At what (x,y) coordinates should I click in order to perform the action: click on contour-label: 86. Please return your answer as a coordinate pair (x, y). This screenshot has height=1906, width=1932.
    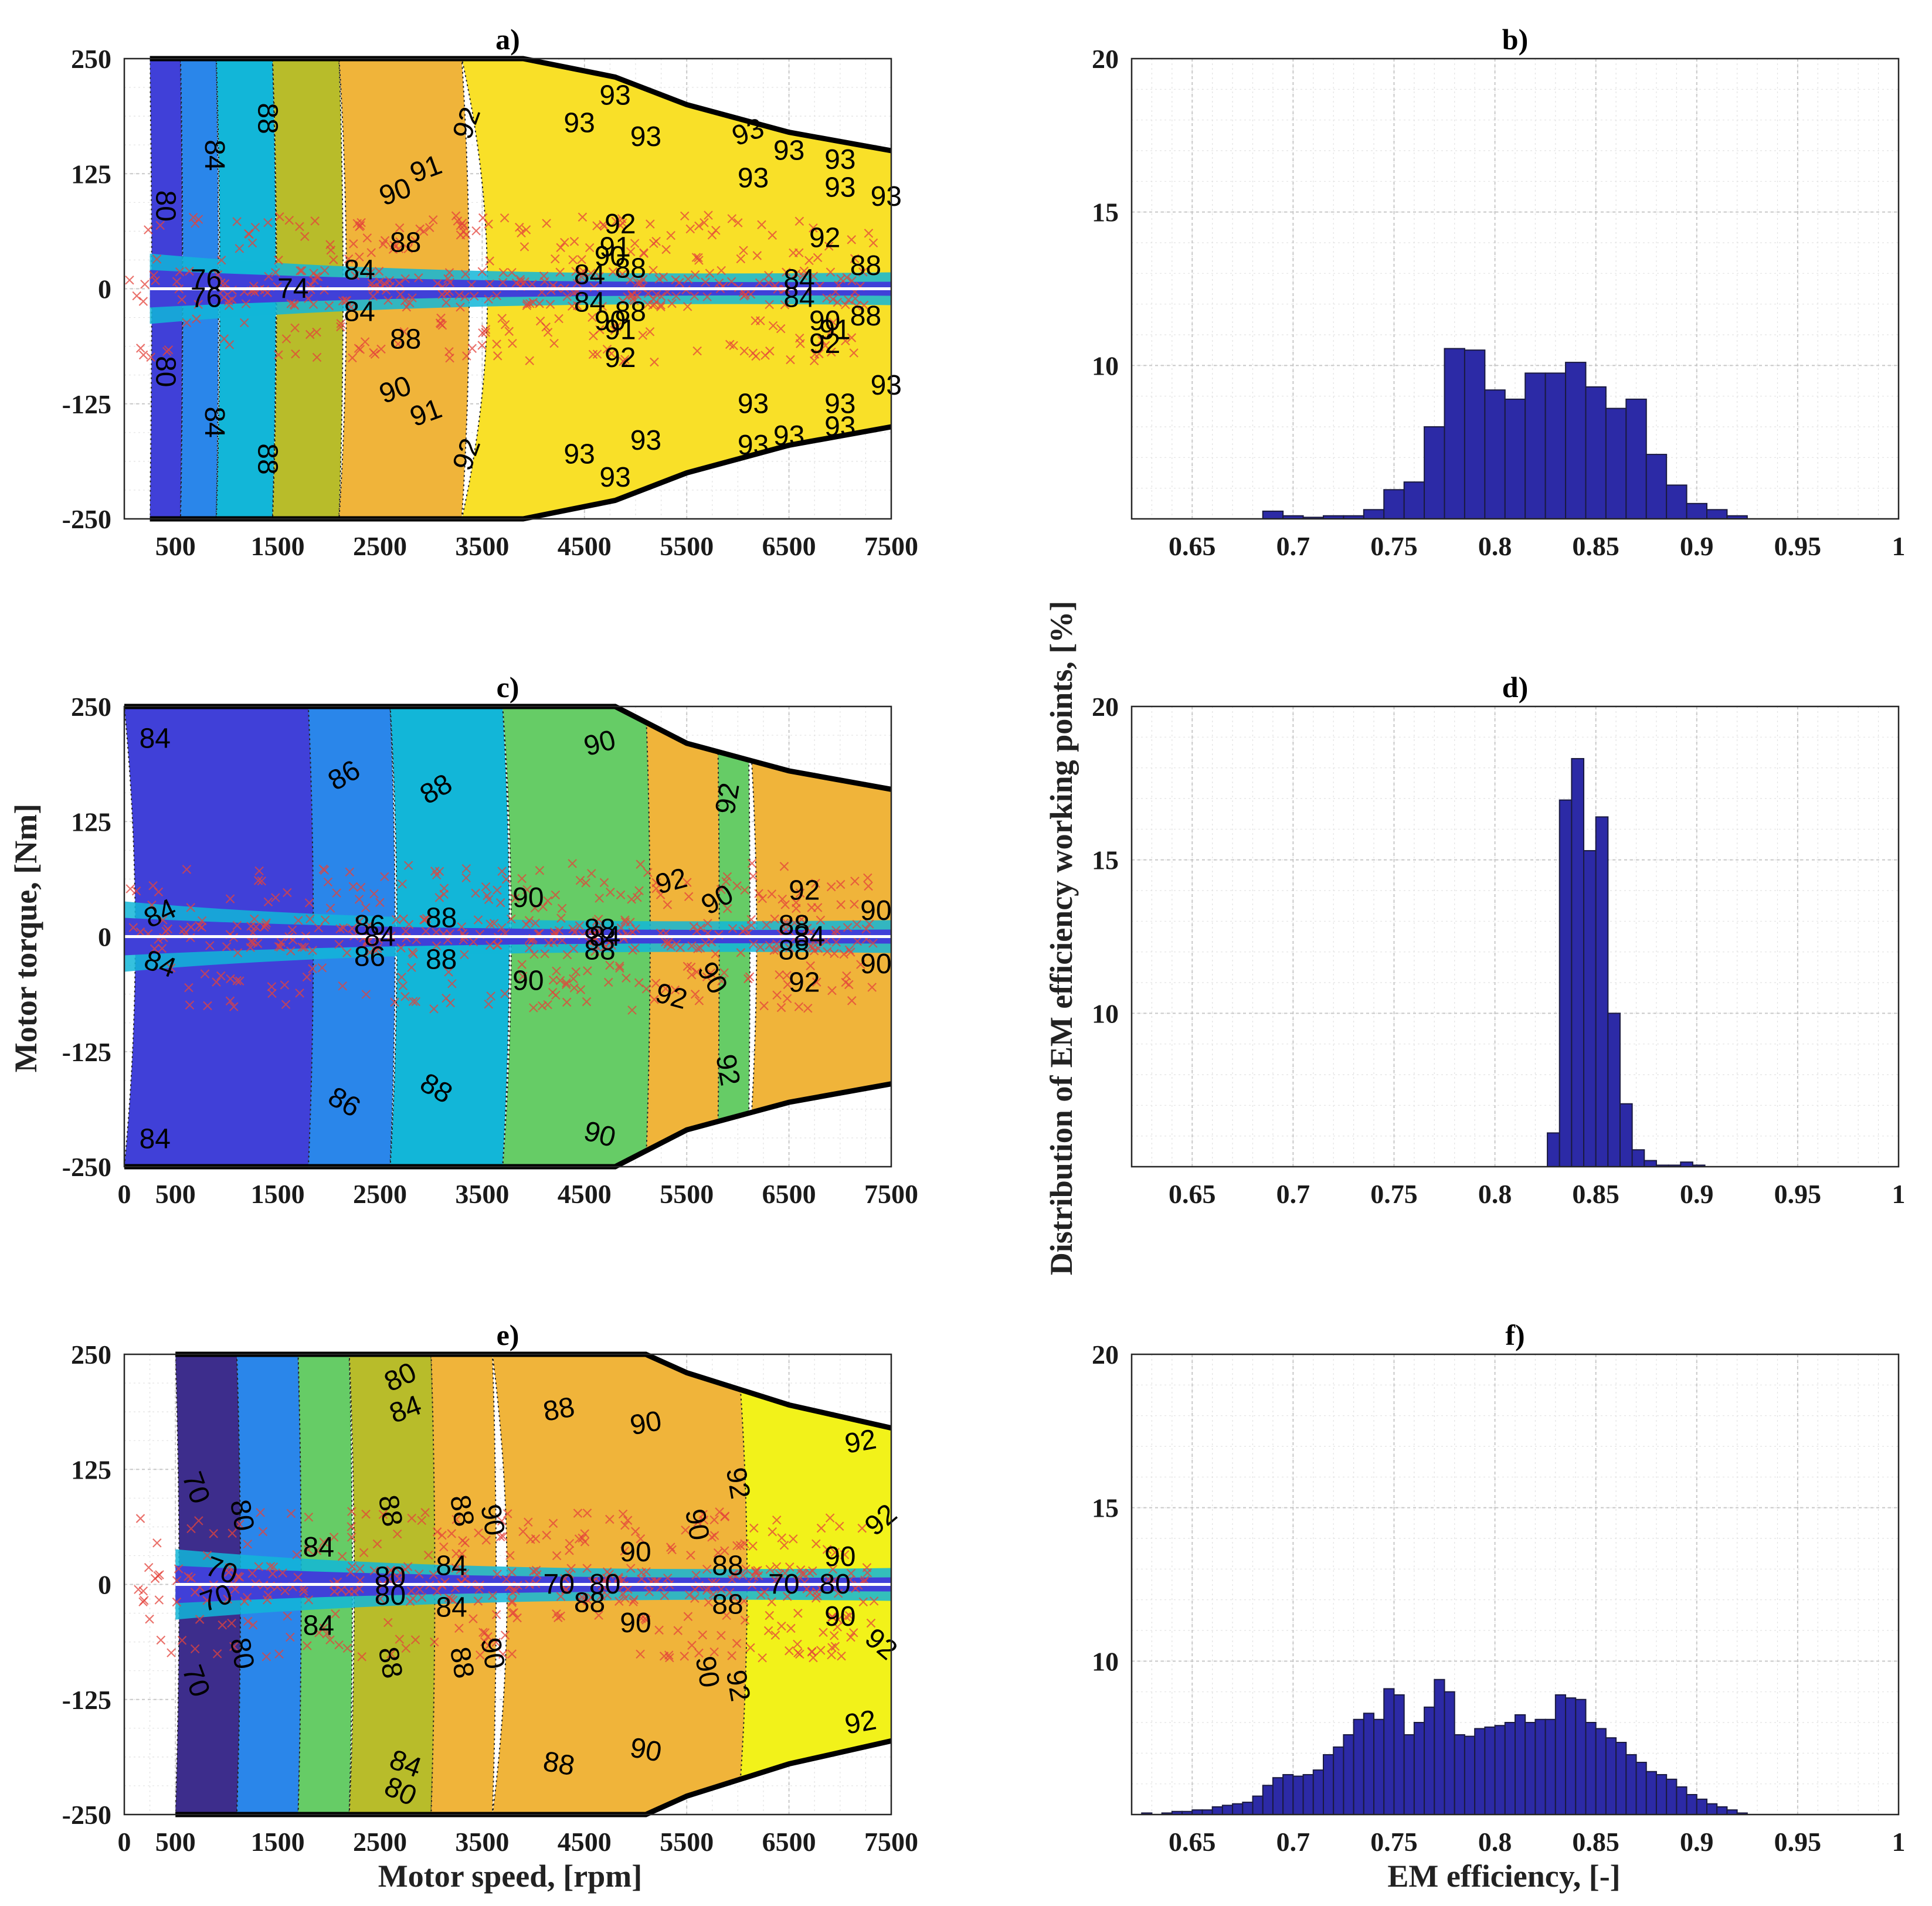
    Looking at the image, I should click on (369, 925).